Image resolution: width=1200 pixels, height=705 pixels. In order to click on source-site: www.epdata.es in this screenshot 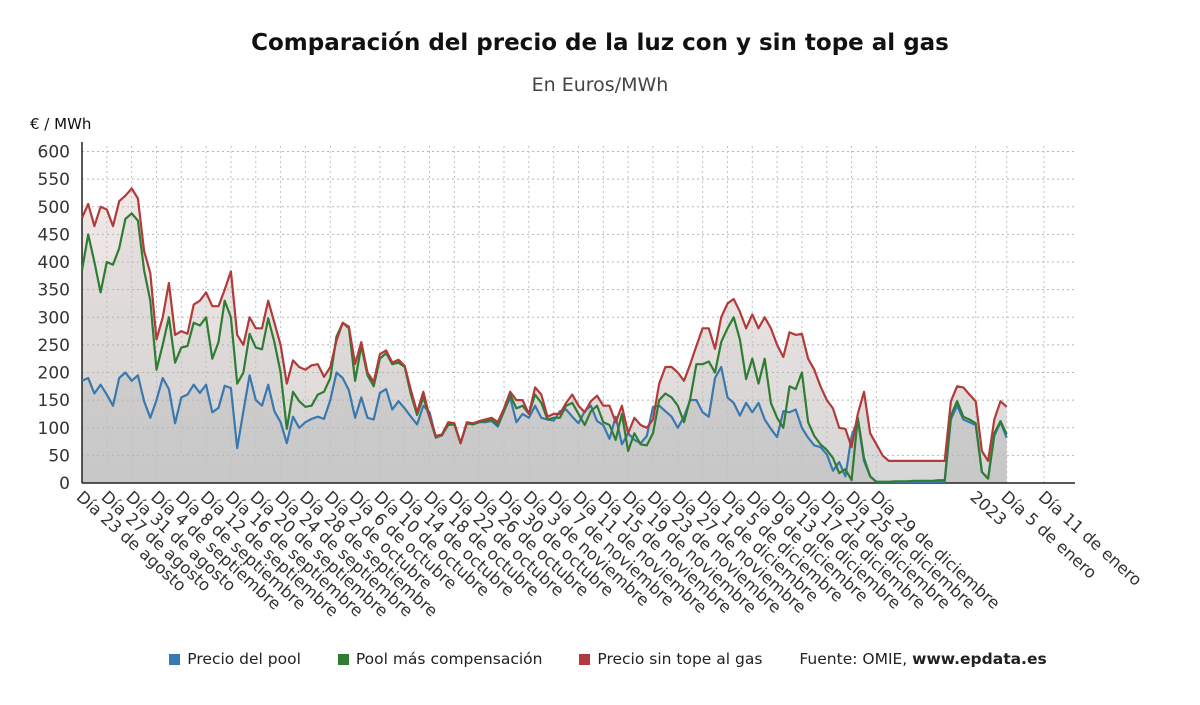, I will do `click(979, 659)`.